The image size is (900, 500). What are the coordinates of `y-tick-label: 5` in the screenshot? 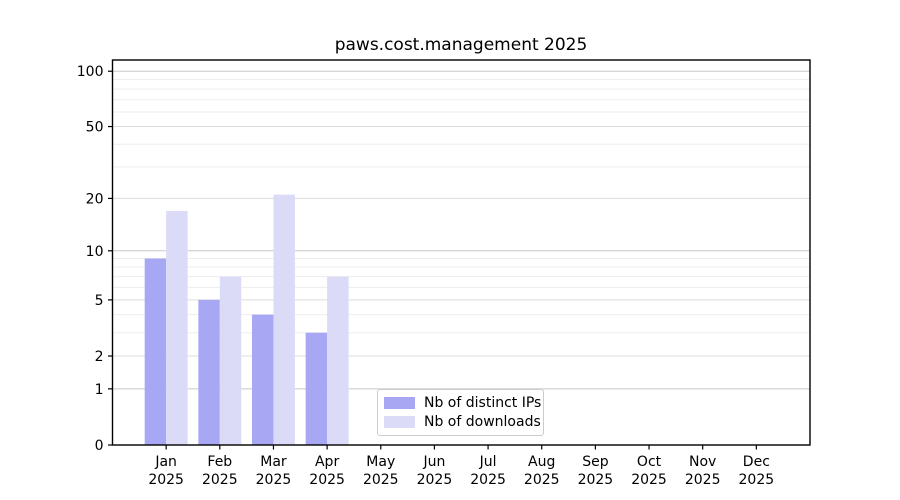 It's located at (99, 301).